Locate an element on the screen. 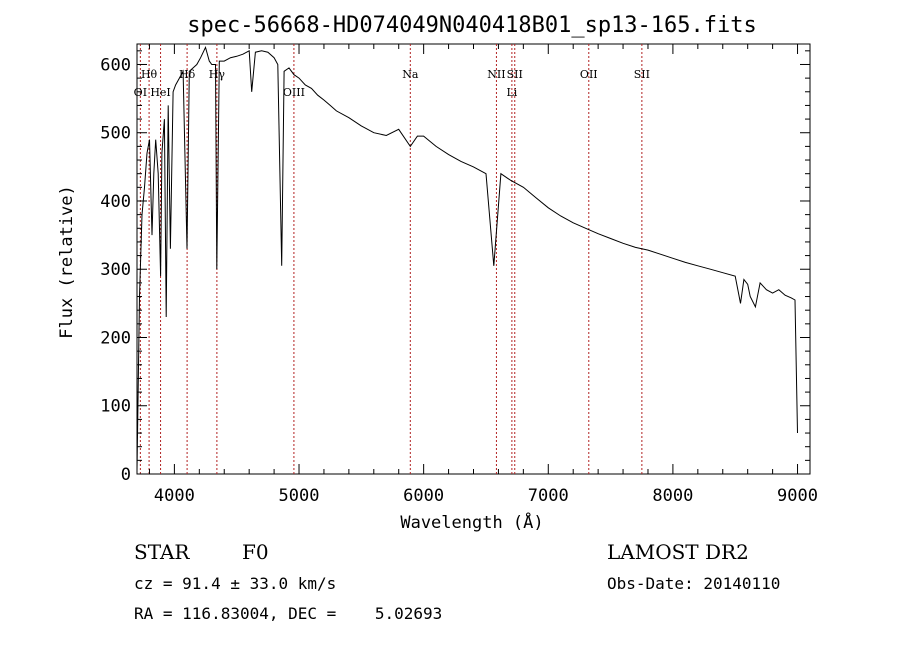 Image resolution: width=900 pixels, height=649 pixels. y-tick-label: 0 is located at coordinates (126, 475).